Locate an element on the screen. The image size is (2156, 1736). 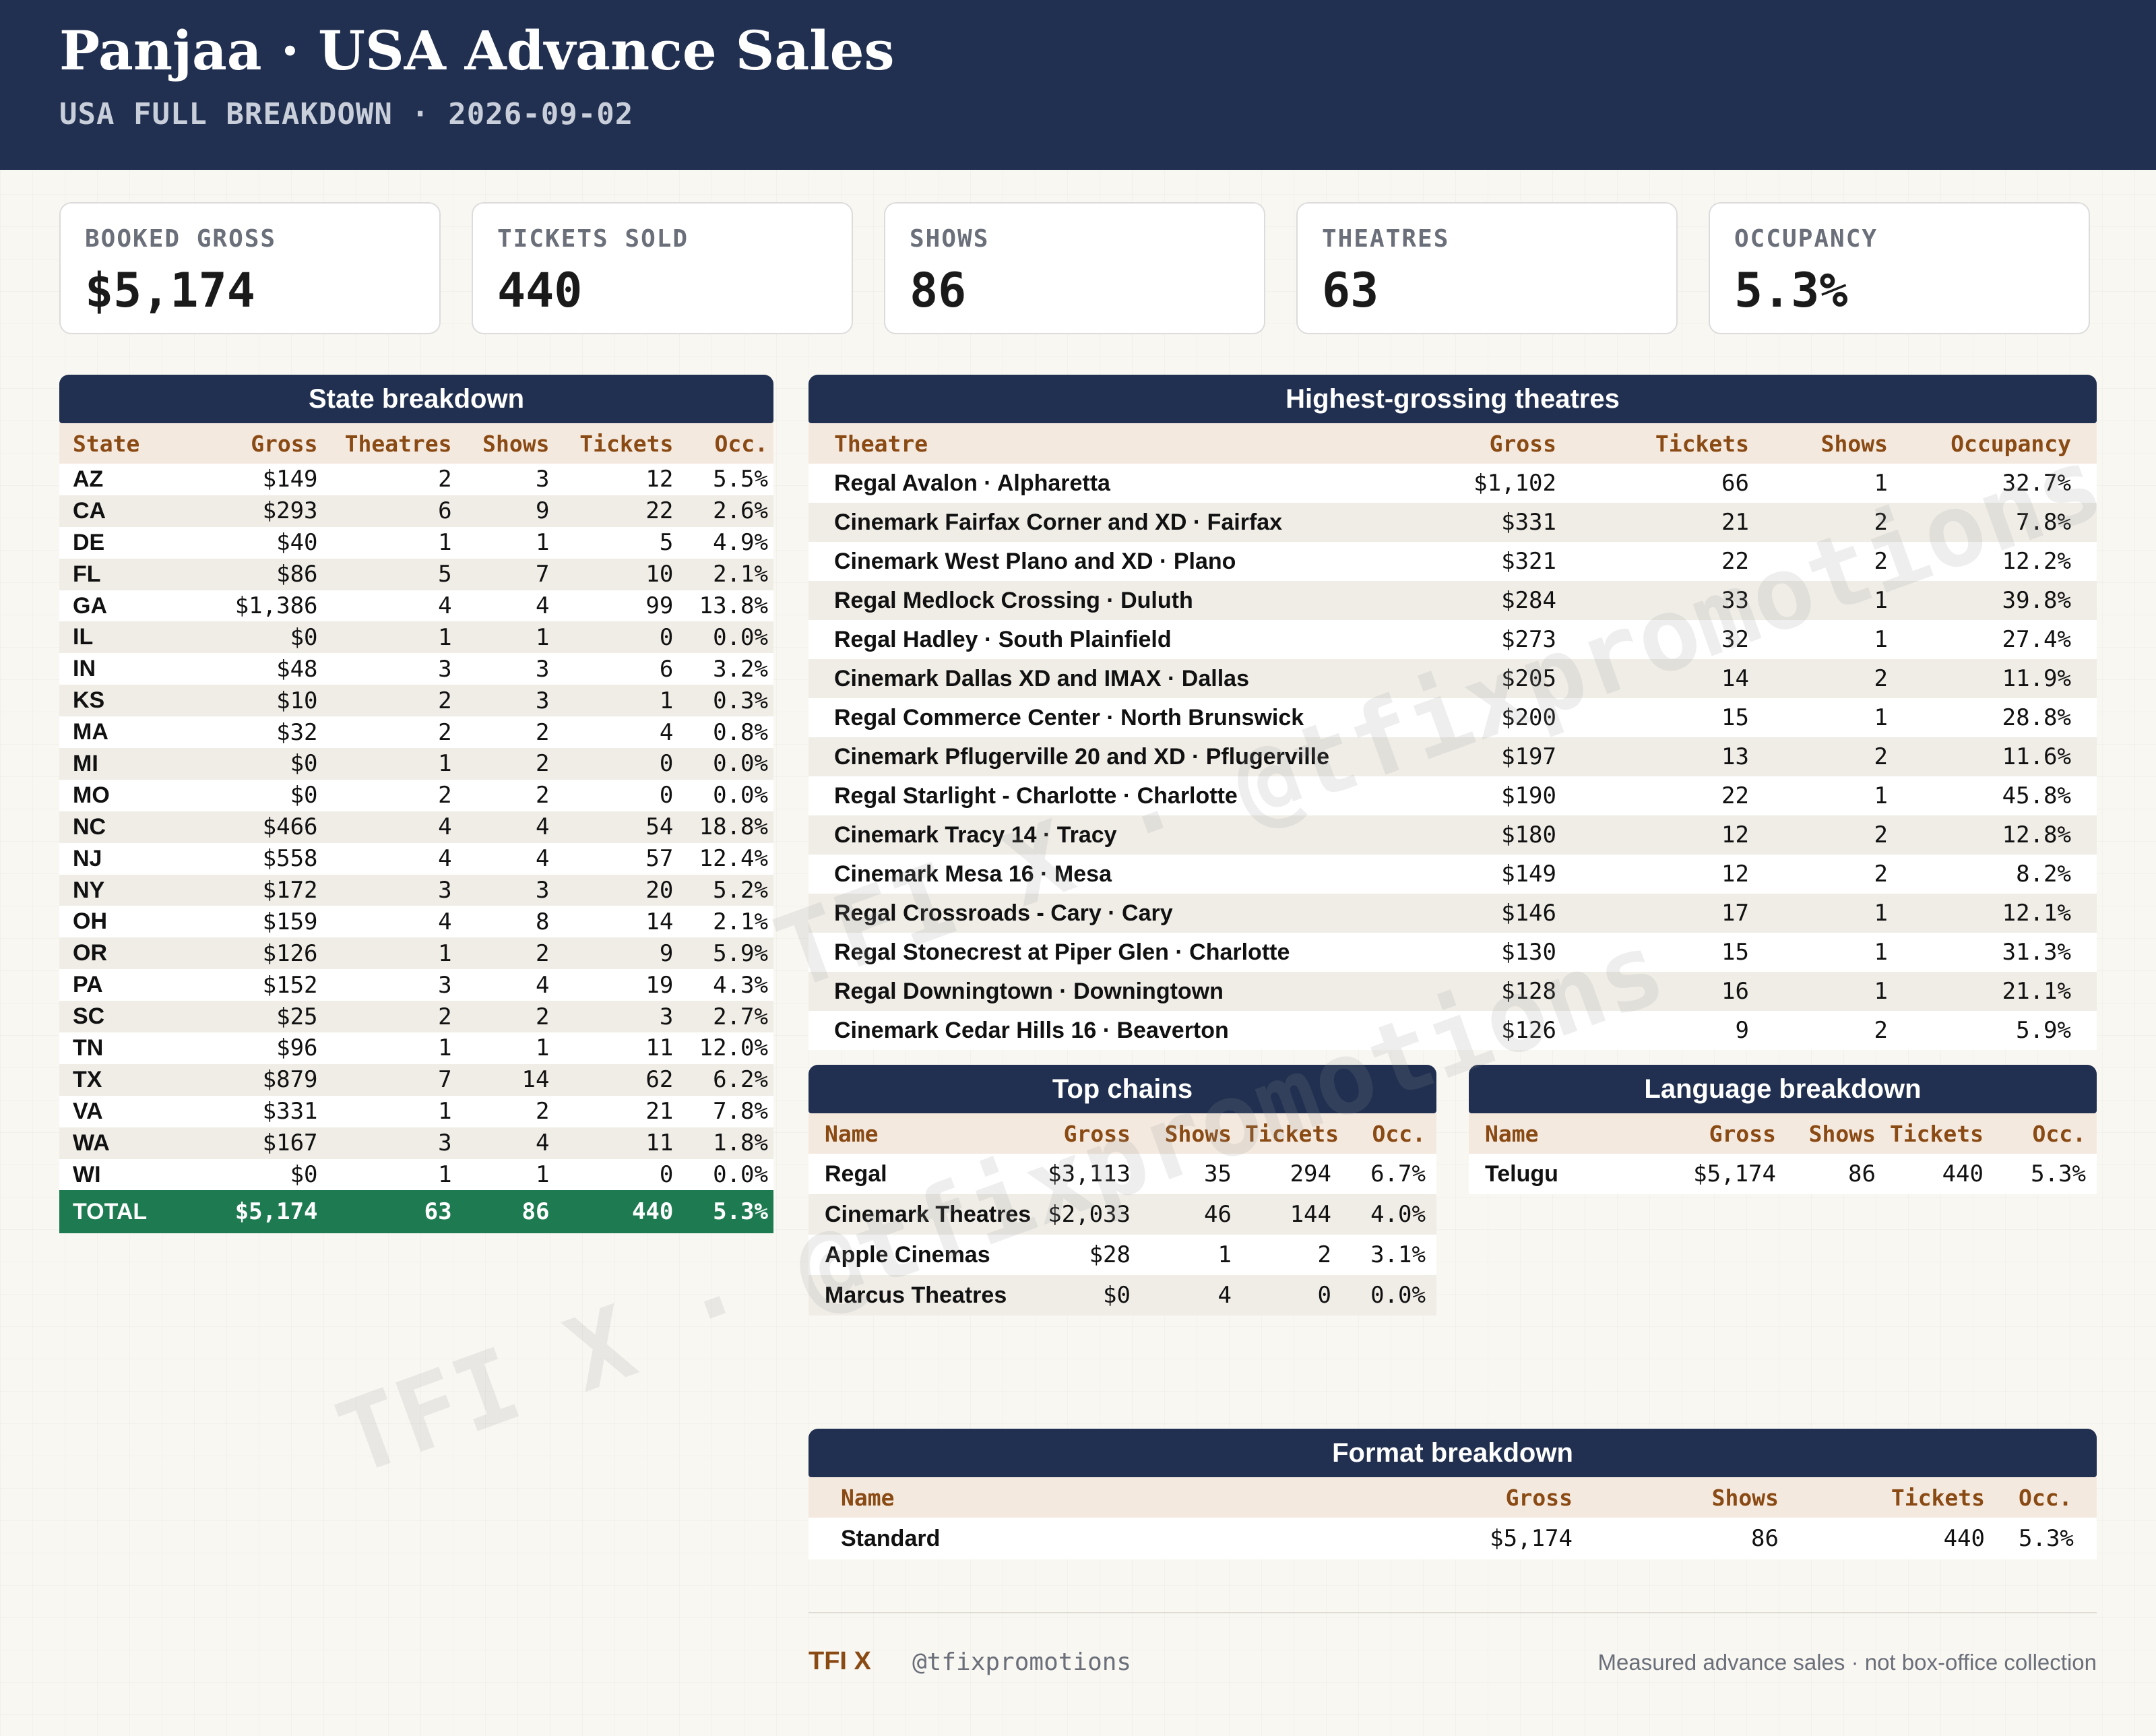
row-label: Standard is located at coordinates (891, 1538).